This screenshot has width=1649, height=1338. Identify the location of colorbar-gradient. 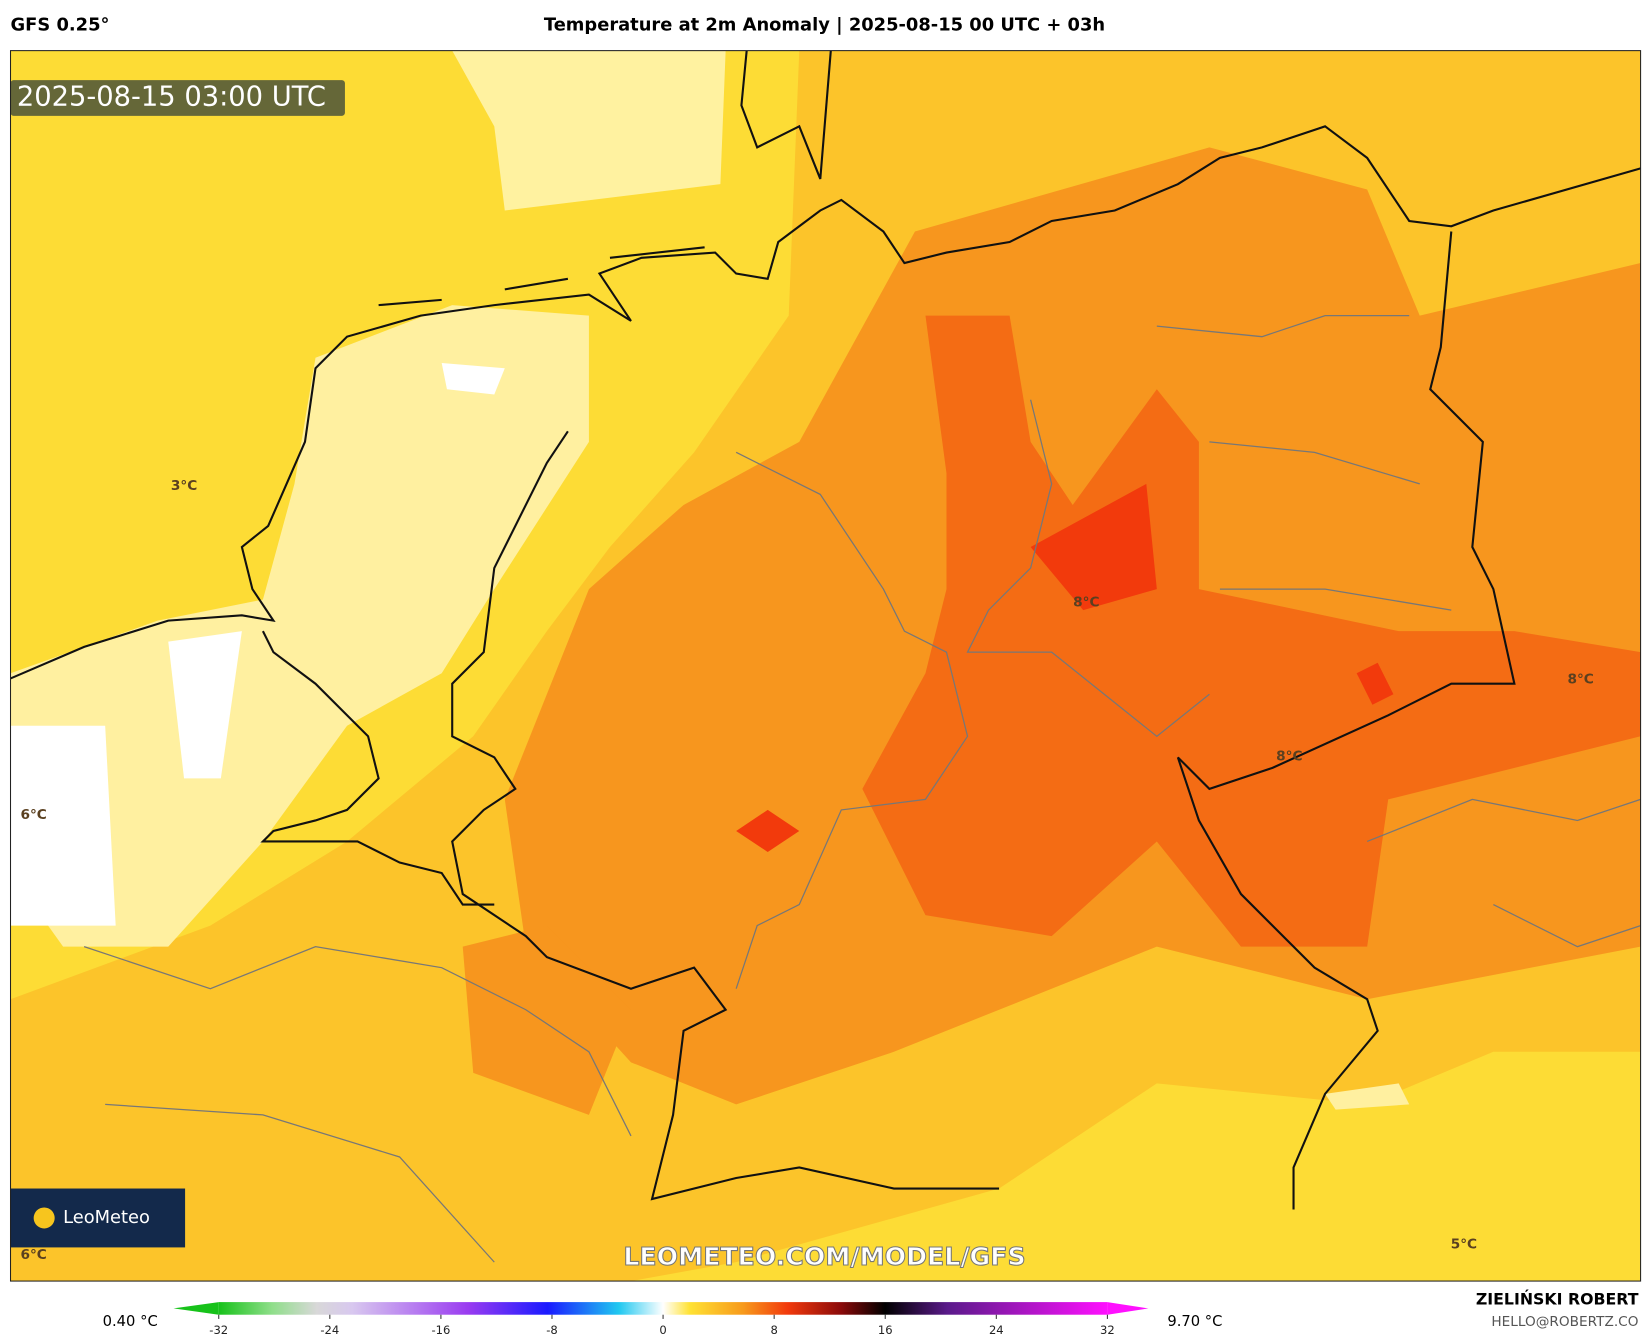
(663, 1308).